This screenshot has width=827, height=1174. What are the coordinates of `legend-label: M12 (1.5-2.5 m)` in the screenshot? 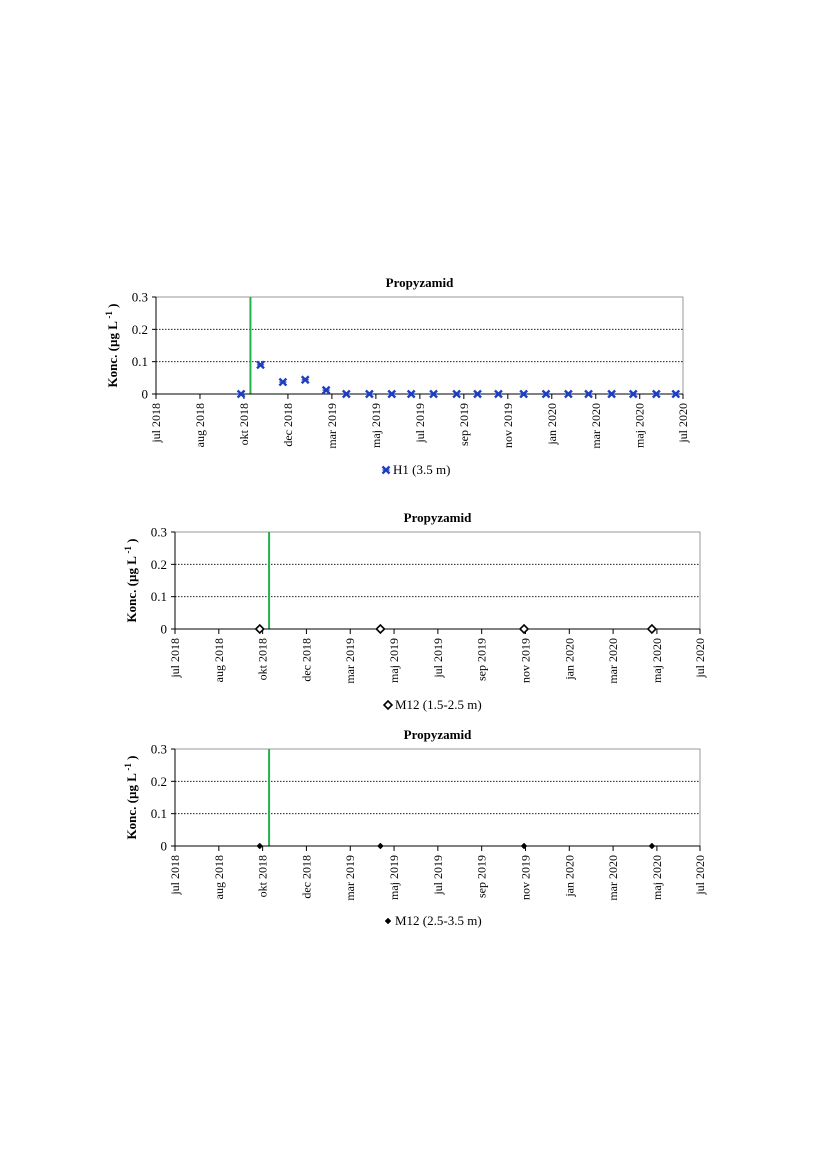 It's located at (438, 704).